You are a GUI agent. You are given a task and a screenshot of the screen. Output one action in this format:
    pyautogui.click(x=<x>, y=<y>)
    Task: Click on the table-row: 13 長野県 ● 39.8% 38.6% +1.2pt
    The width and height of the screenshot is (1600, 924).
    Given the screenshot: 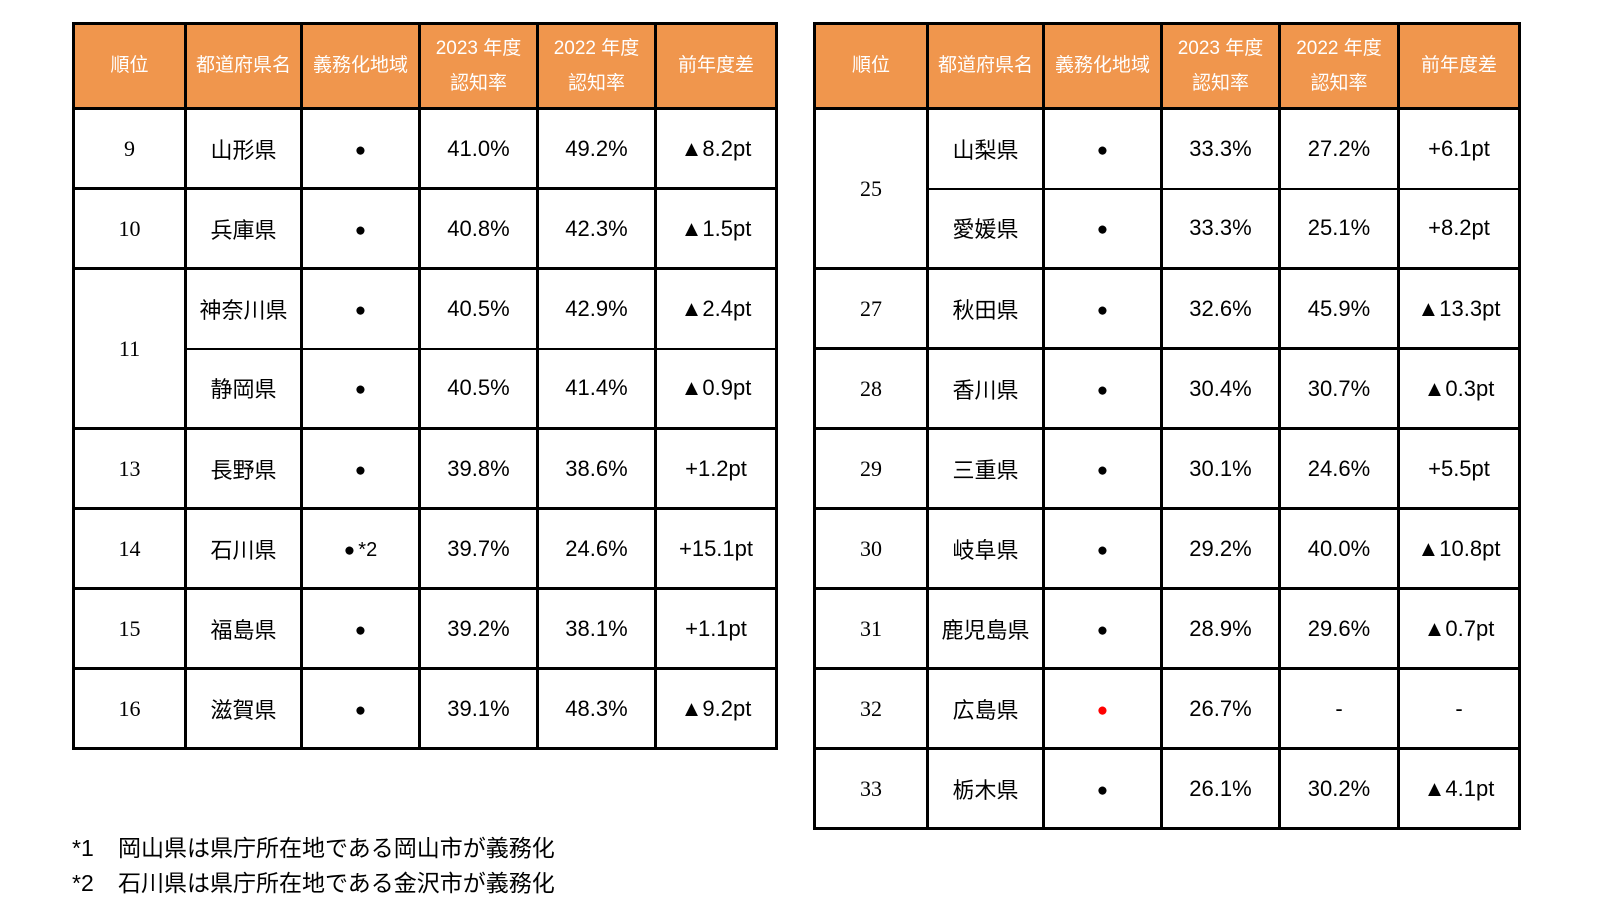 What is the action you would take?
    pyautogui.click(x=425, y=468)
    